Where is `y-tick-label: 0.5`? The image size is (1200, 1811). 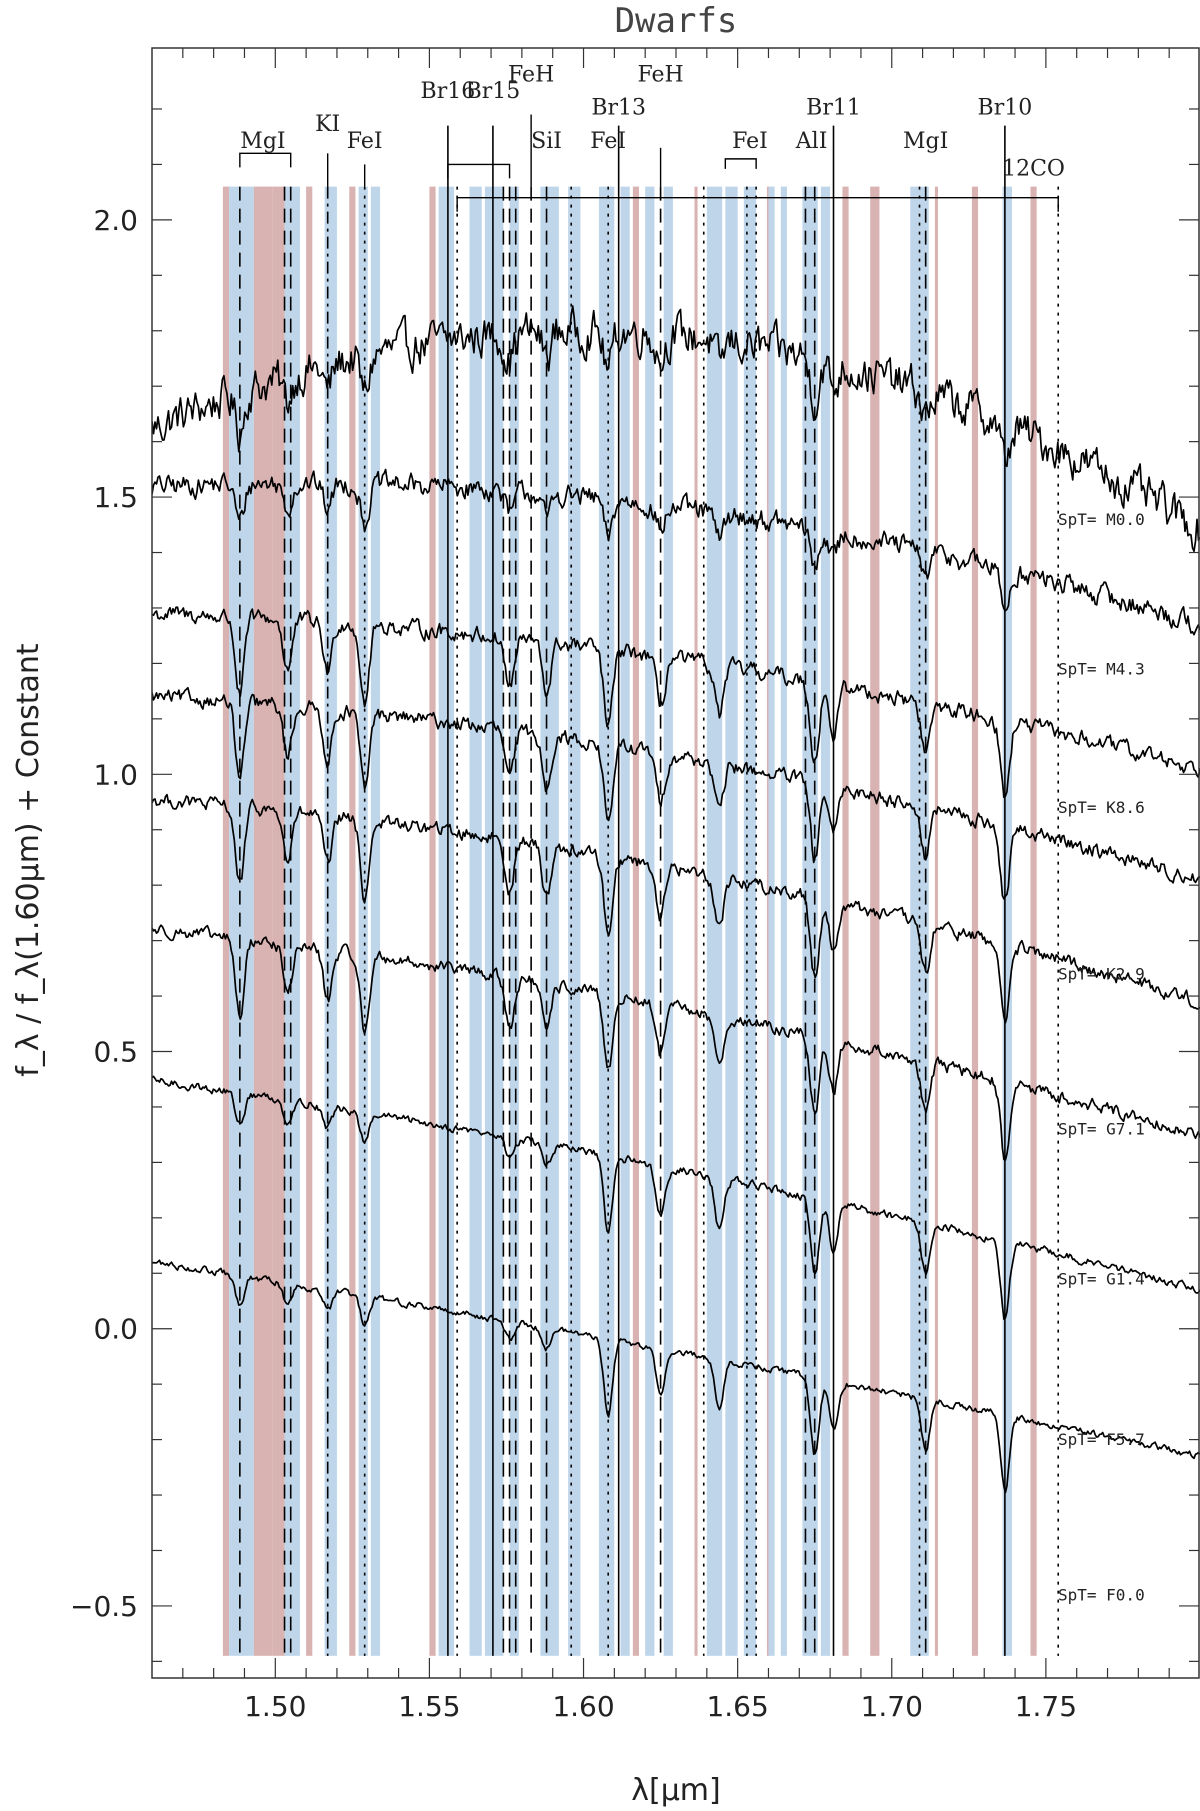
y-tick-label: 0.5 is located at coordinates (115, 1052).